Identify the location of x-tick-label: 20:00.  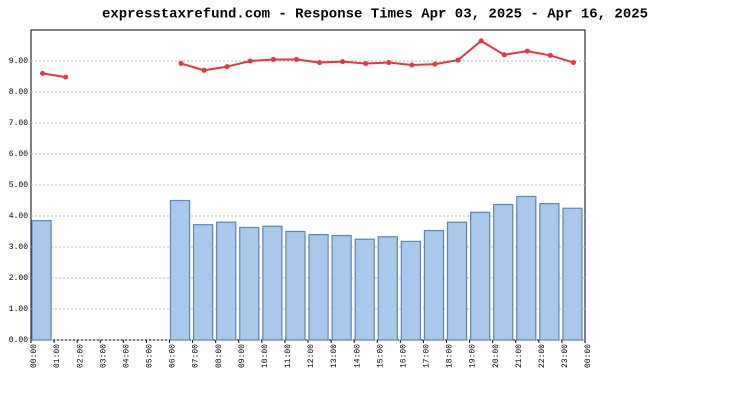
(496, 356).